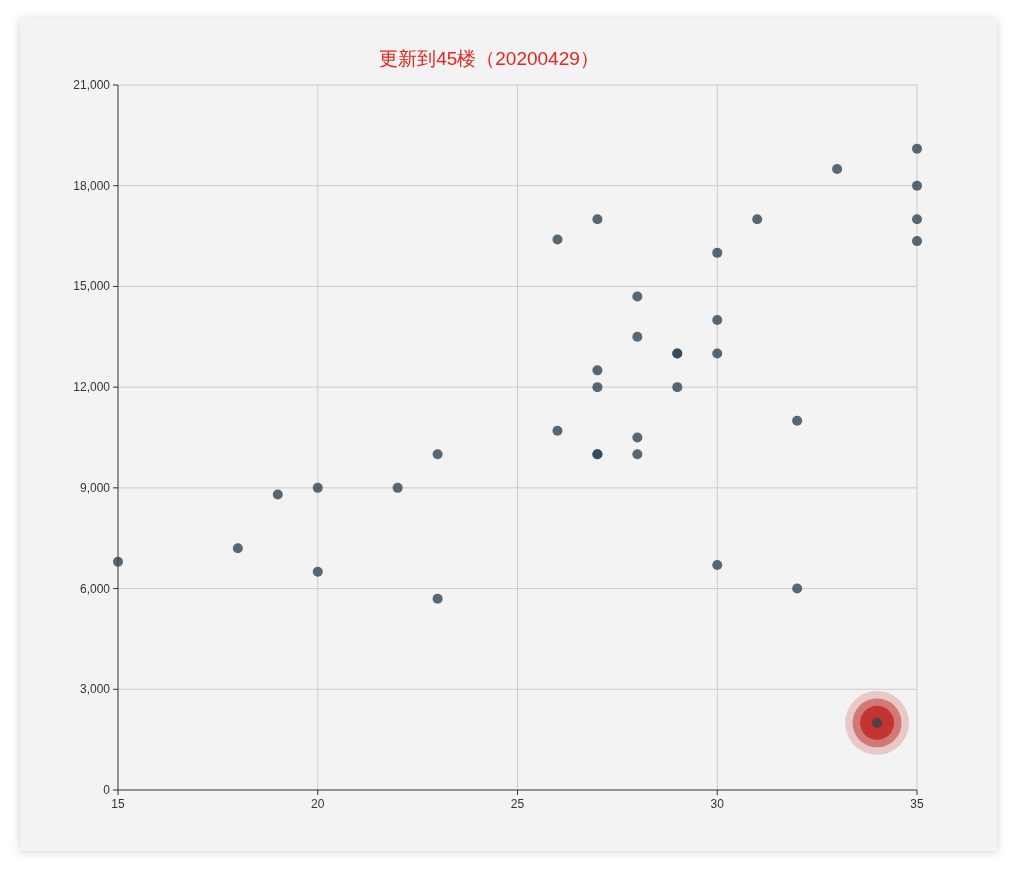  What do you see at coordinates (95, 487) in the screenshot?
I see `y-tick-label: 9,000` at bounding box center [95, 487].